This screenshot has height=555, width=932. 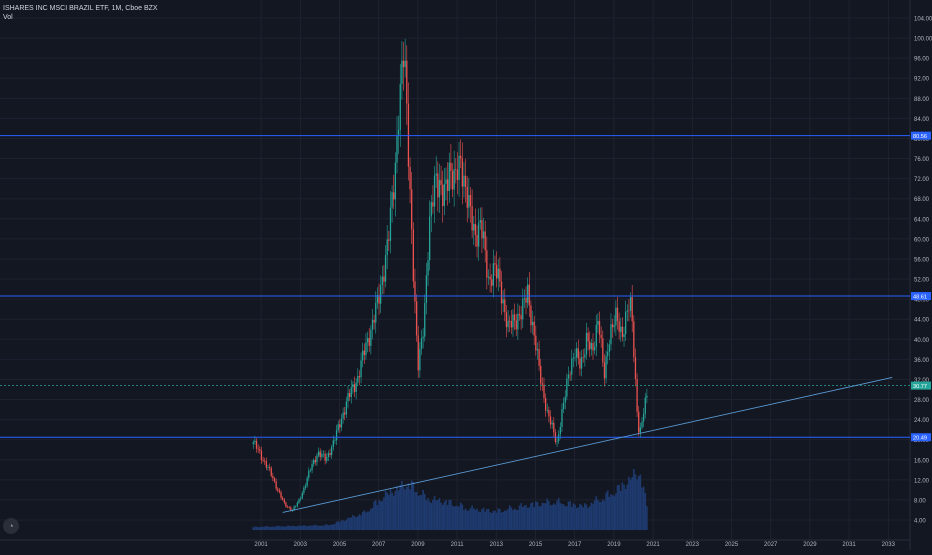 What do you see at coordinates (920, 522) in the screenshot?
I see `y-axis-tick-label: 4.00` at bounding box center [920, 522].